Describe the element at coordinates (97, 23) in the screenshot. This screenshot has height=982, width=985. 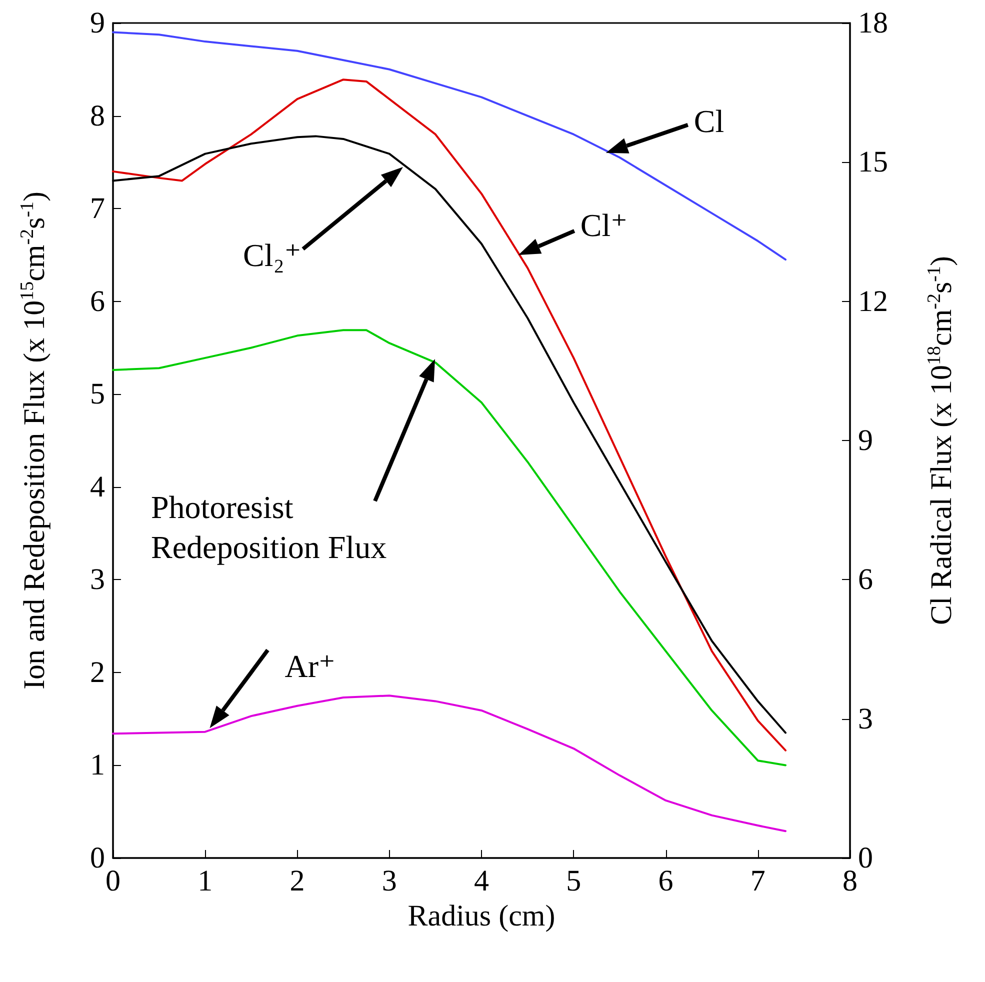
I see `y-tick-label: 9` at that location.